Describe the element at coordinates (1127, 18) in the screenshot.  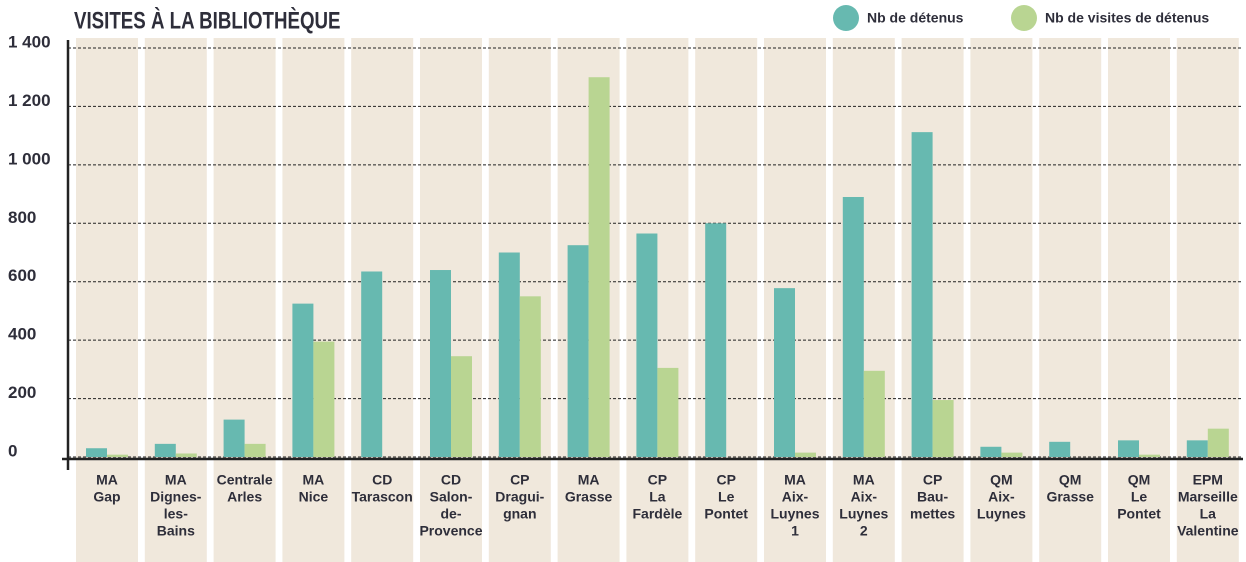
I see `legend-label: Nb de visites de détenus` at that location.